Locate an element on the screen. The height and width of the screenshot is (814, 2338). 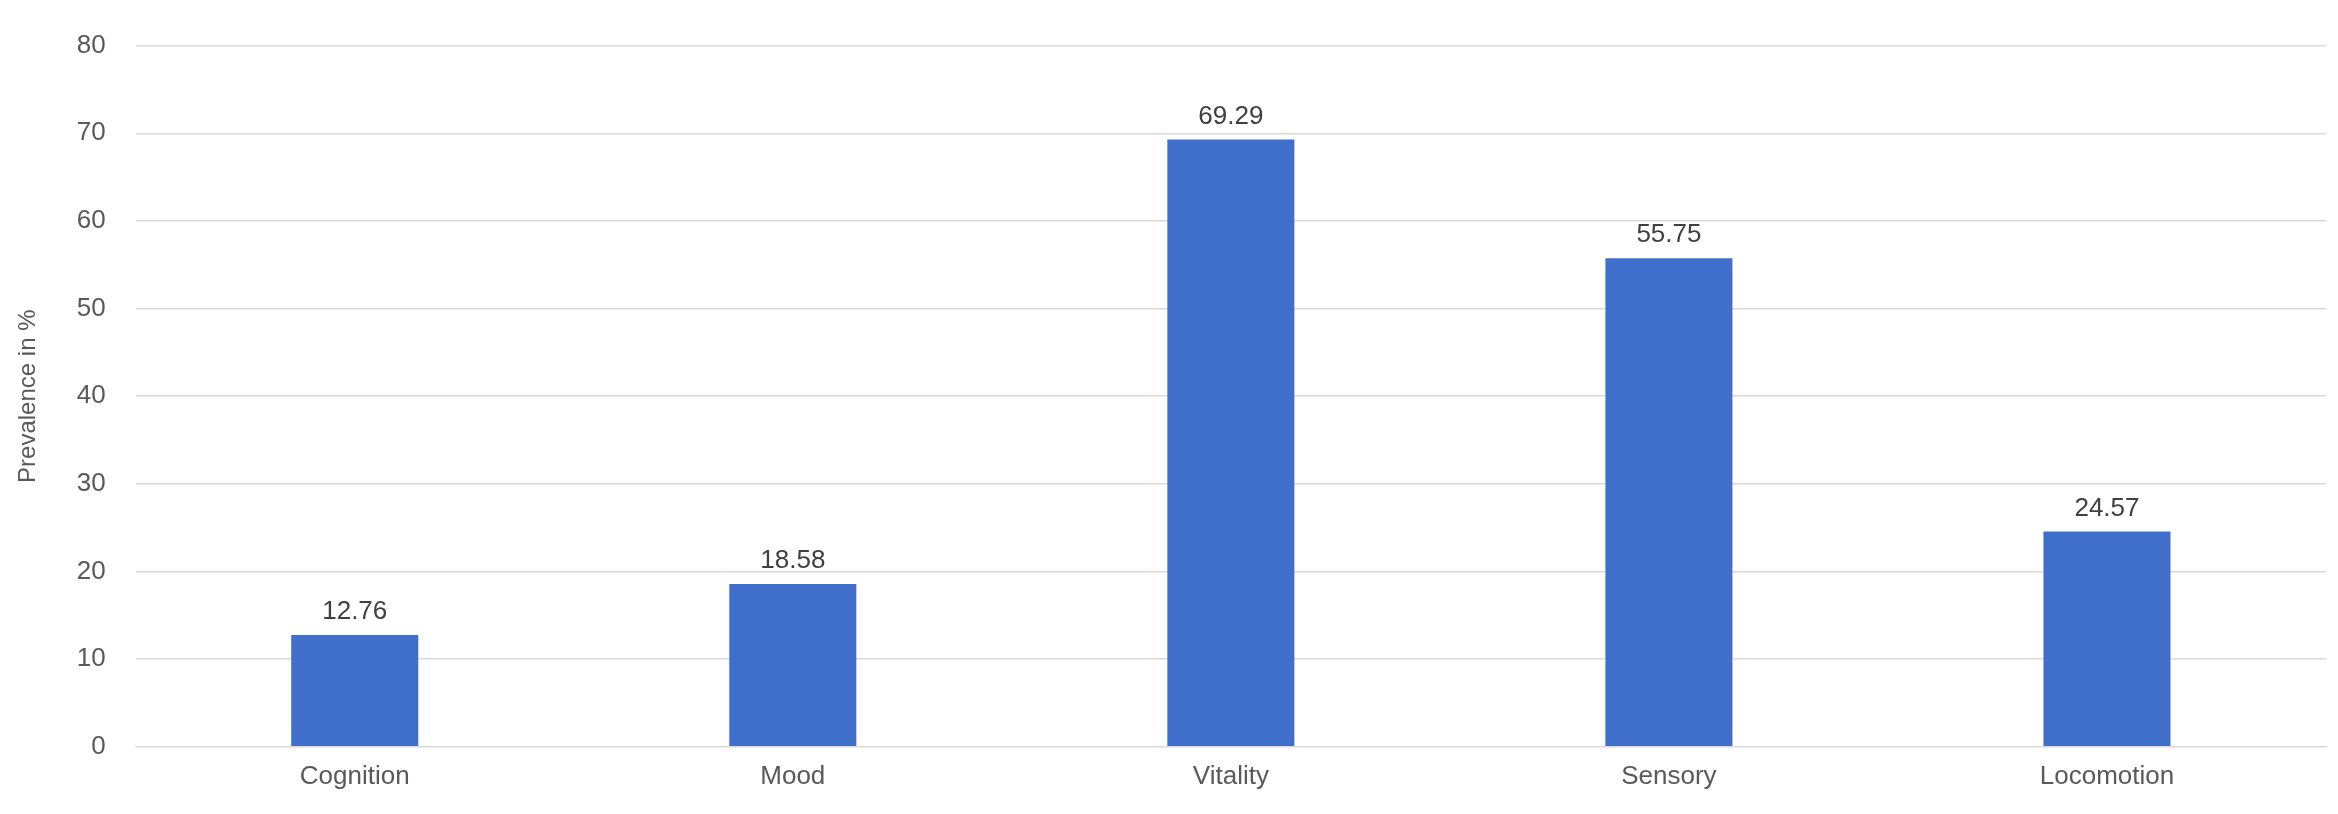
y-tick-label: 80 is located at coordinates (91, 43).